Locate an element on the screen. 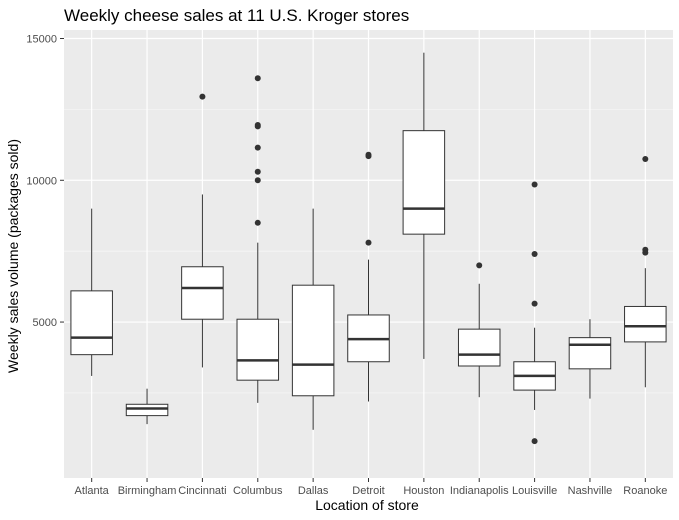 This screenshot has height=520, width=679. box-roanoke is located at coordinates (645, 272).